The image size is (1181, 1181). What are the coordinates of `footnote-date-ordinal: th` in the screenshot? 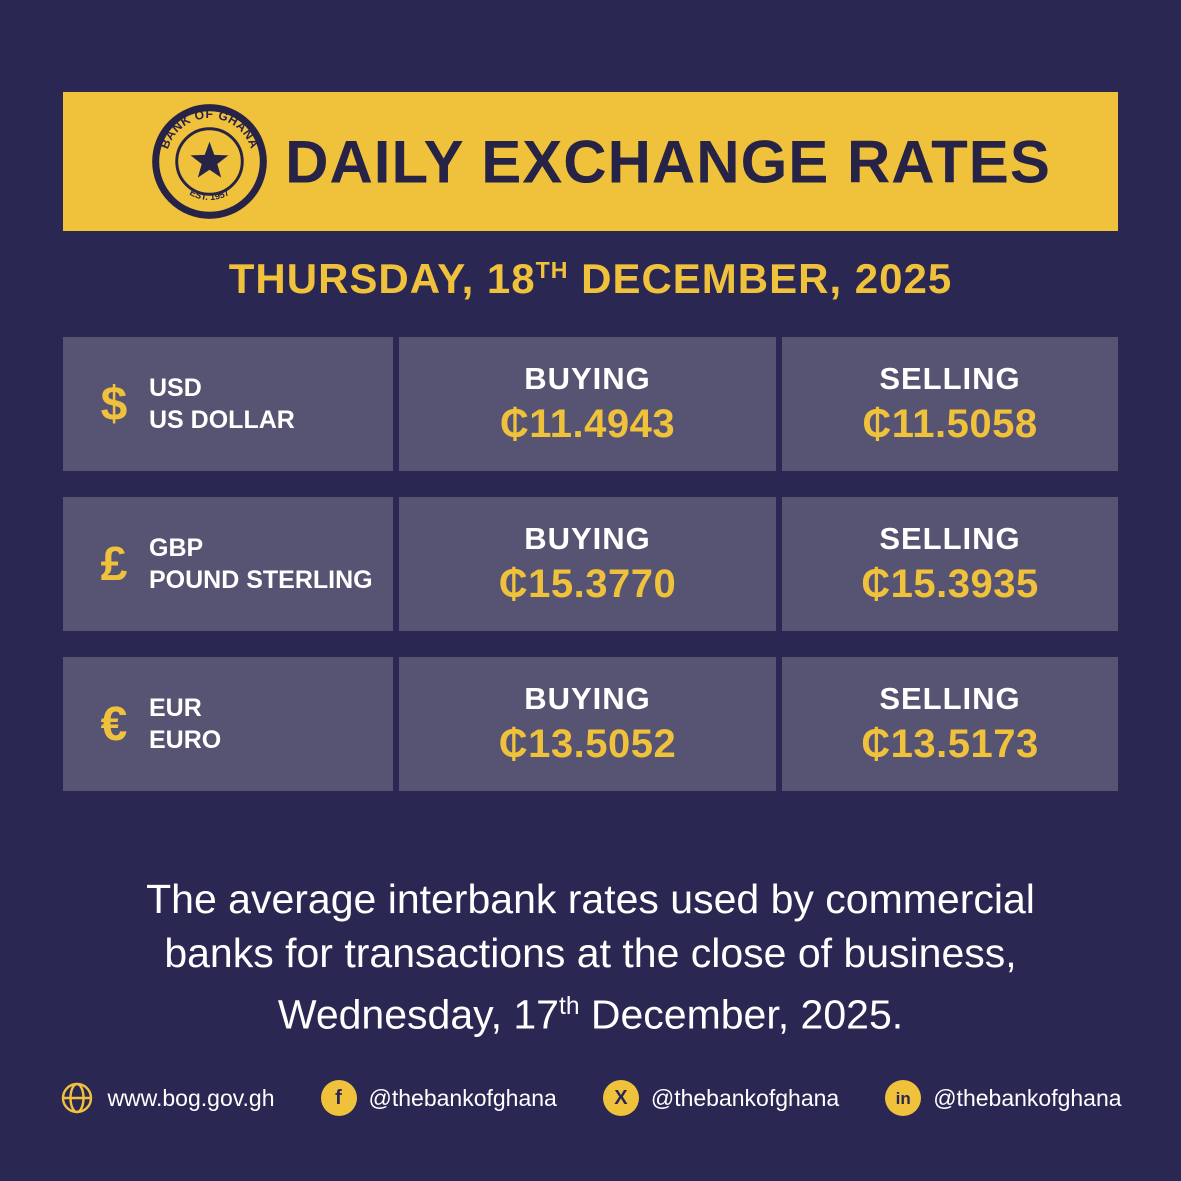 It's located at (569, 1006).